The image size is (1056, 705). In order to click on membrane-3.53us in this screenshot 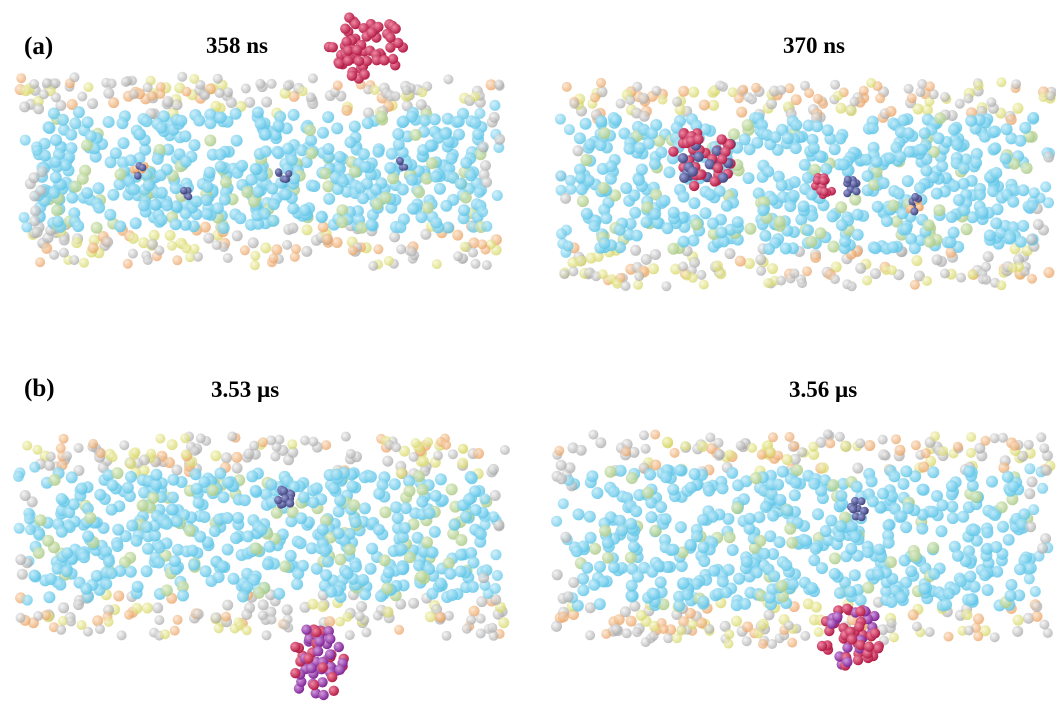, I will do `click(261, 536)`.